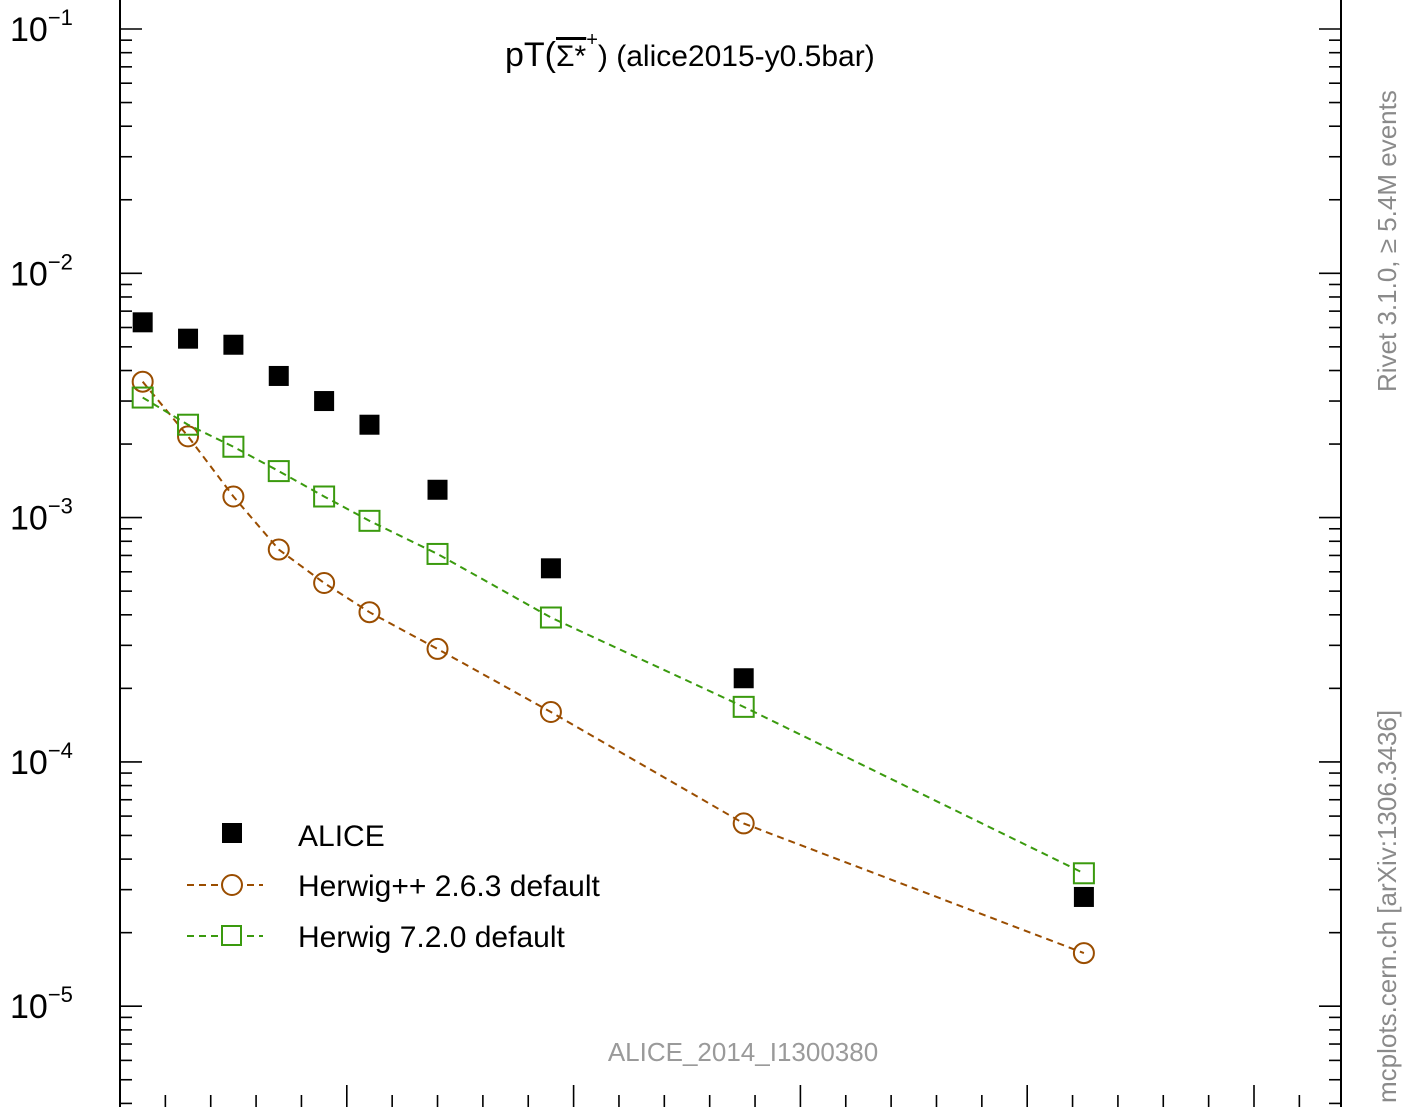 This screenshot has width=1413, height=1107. I want to click on title-particle: Σ*, so click(571, 56).